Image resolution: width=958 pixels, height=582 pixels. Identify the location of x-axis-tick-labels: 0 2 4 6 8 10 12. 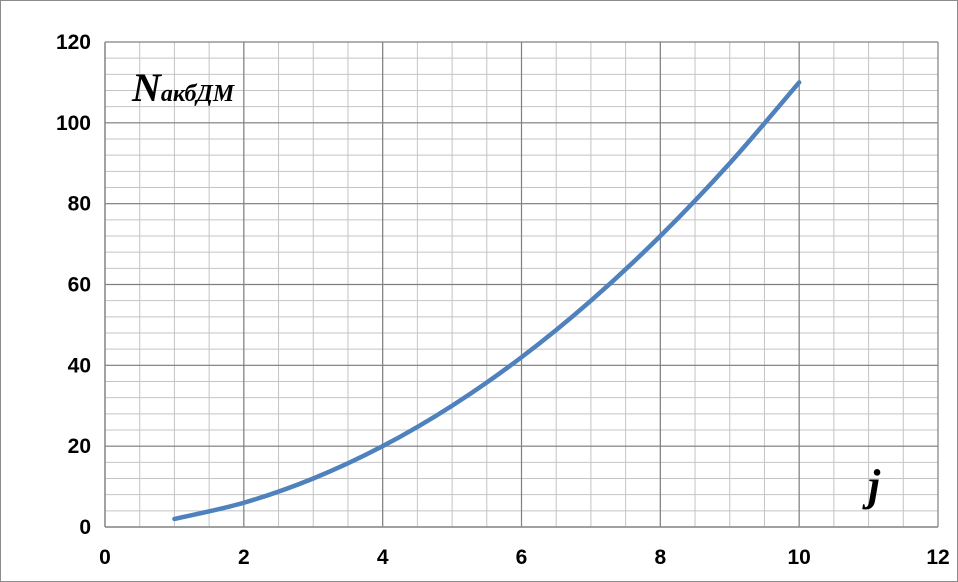
(524, 557).